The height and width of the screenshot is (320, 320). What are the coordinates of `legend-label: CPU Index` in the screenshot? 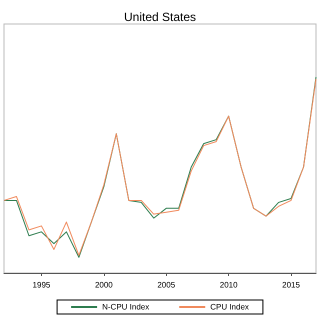 It's located at (229, 307).